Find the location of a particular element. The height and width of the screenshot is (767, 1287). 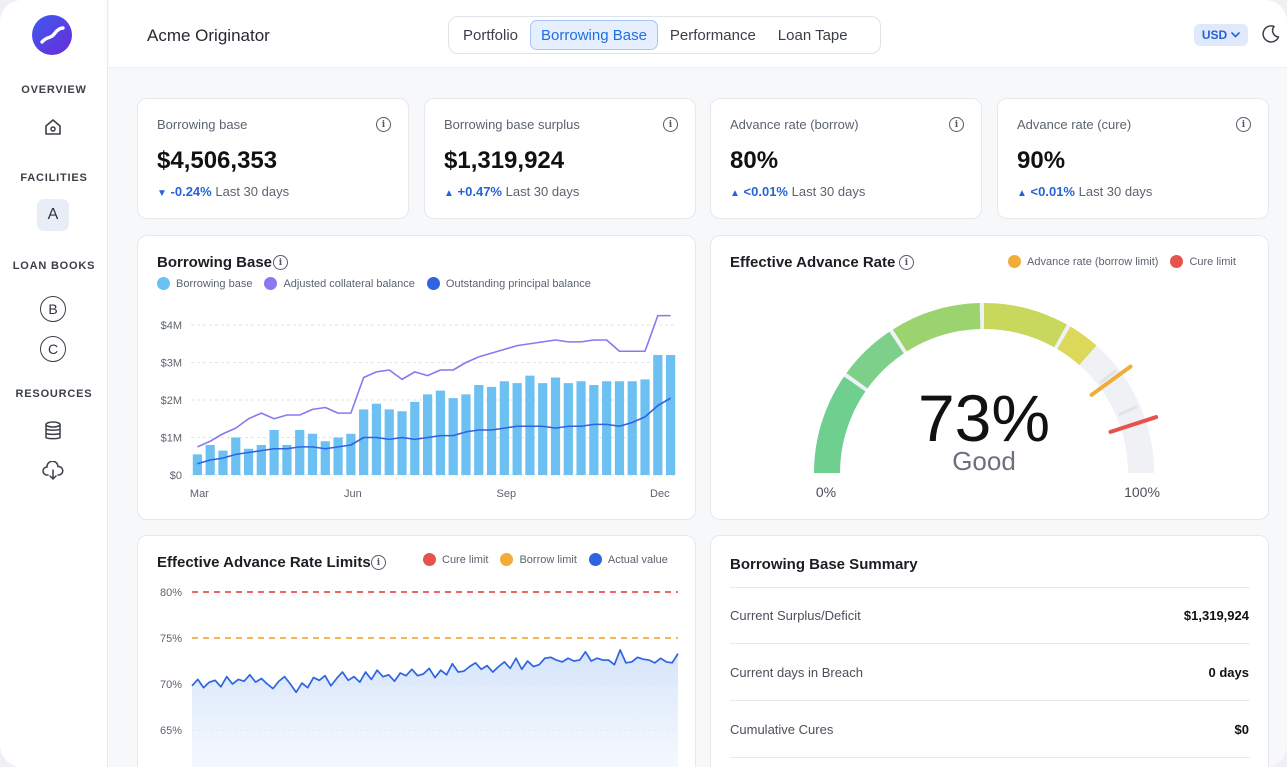

y-tick-label: $1M is located at coordinates (171, 439).